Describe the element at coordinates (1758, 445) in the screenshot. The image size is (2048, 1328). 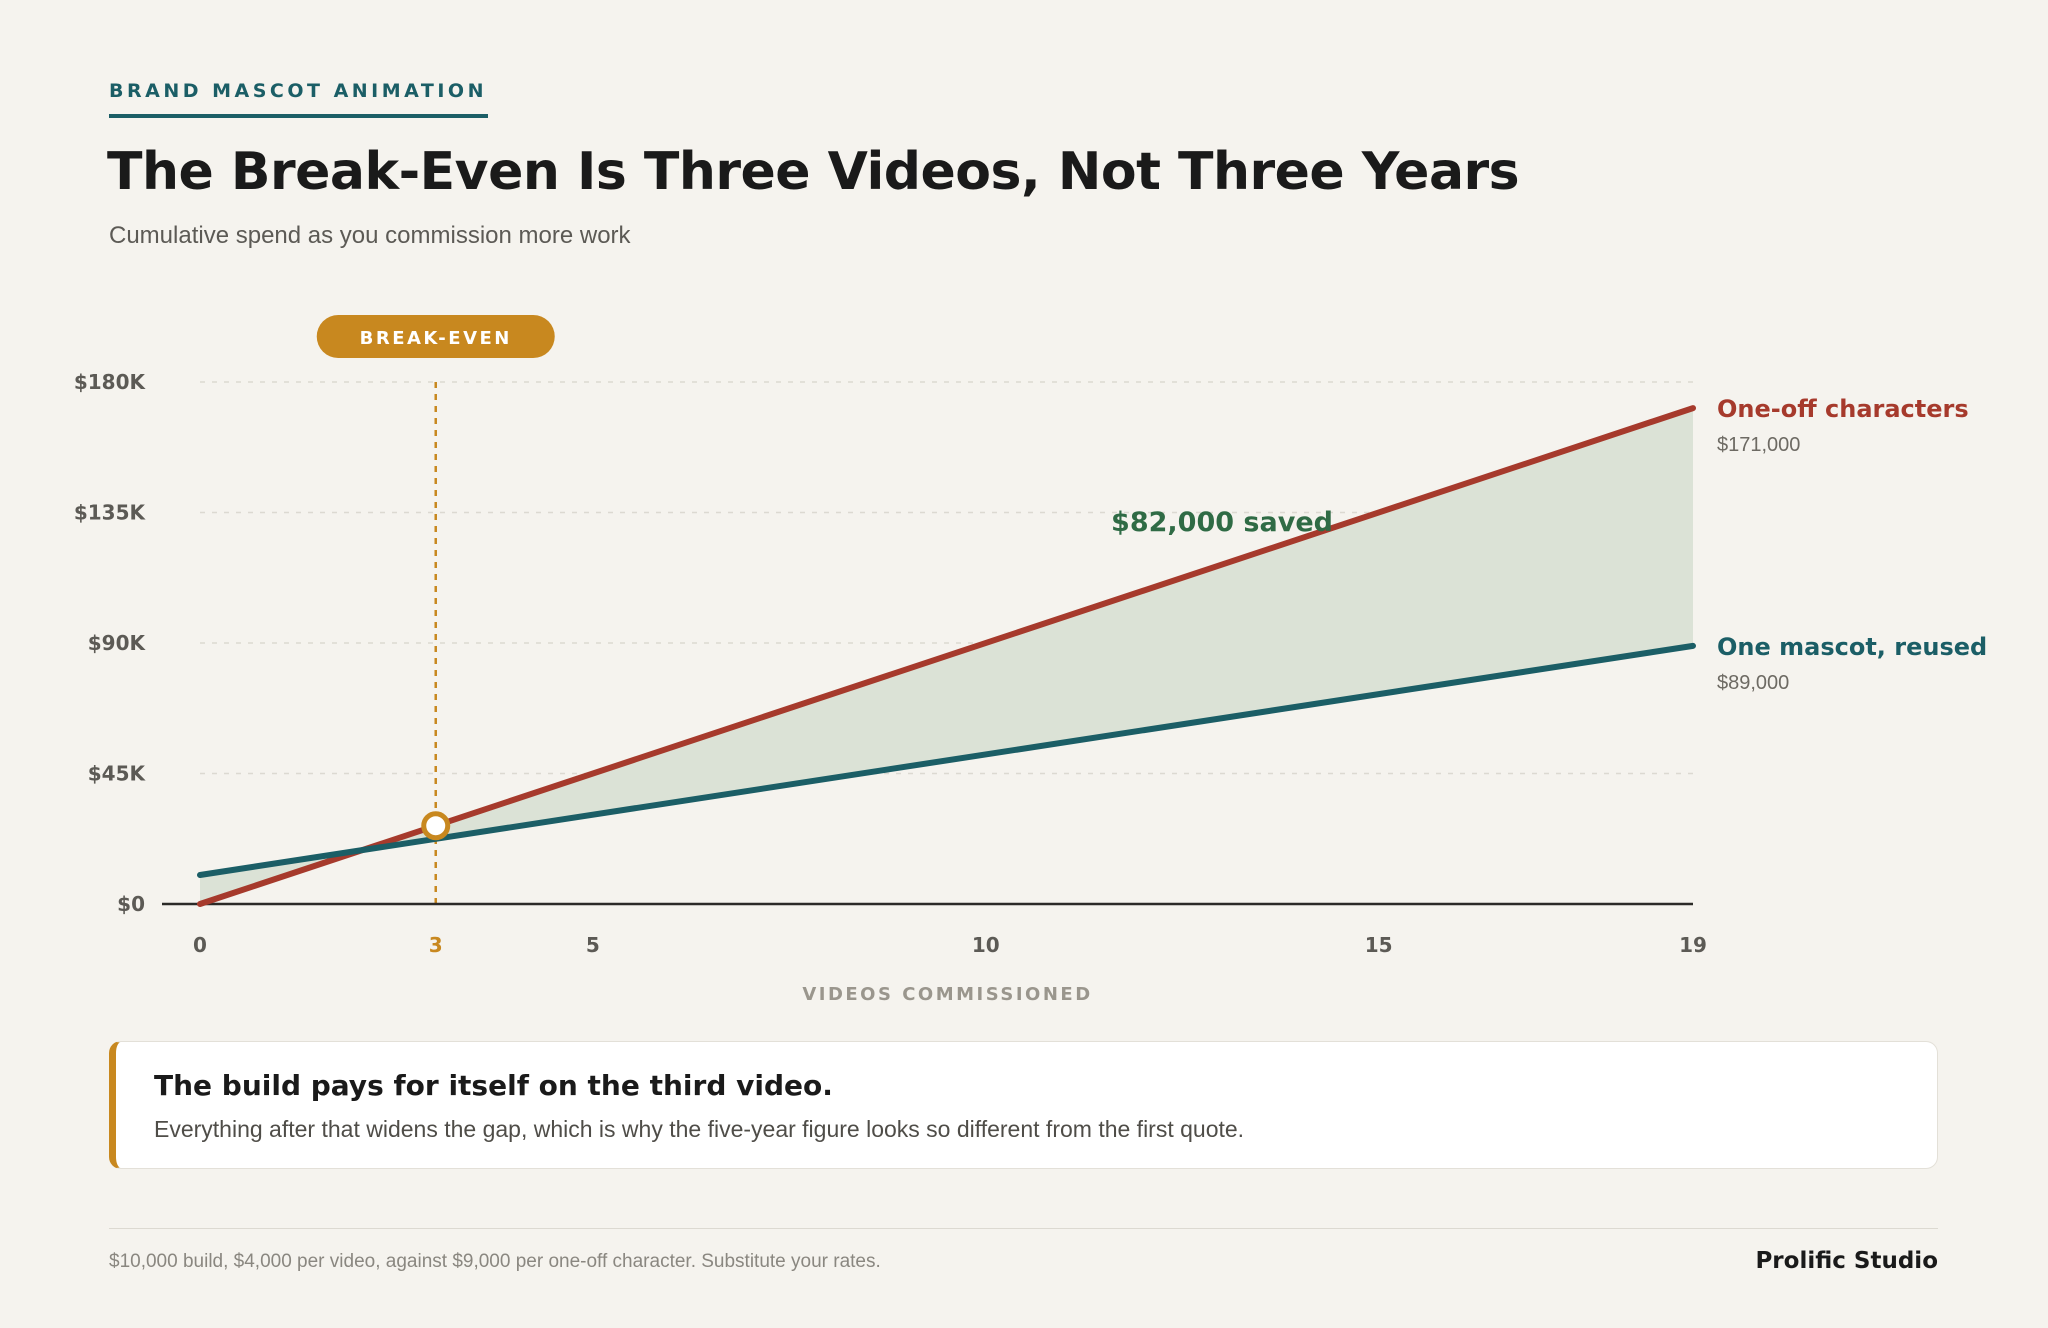
I see `series-end-value: $171,000` at that location.